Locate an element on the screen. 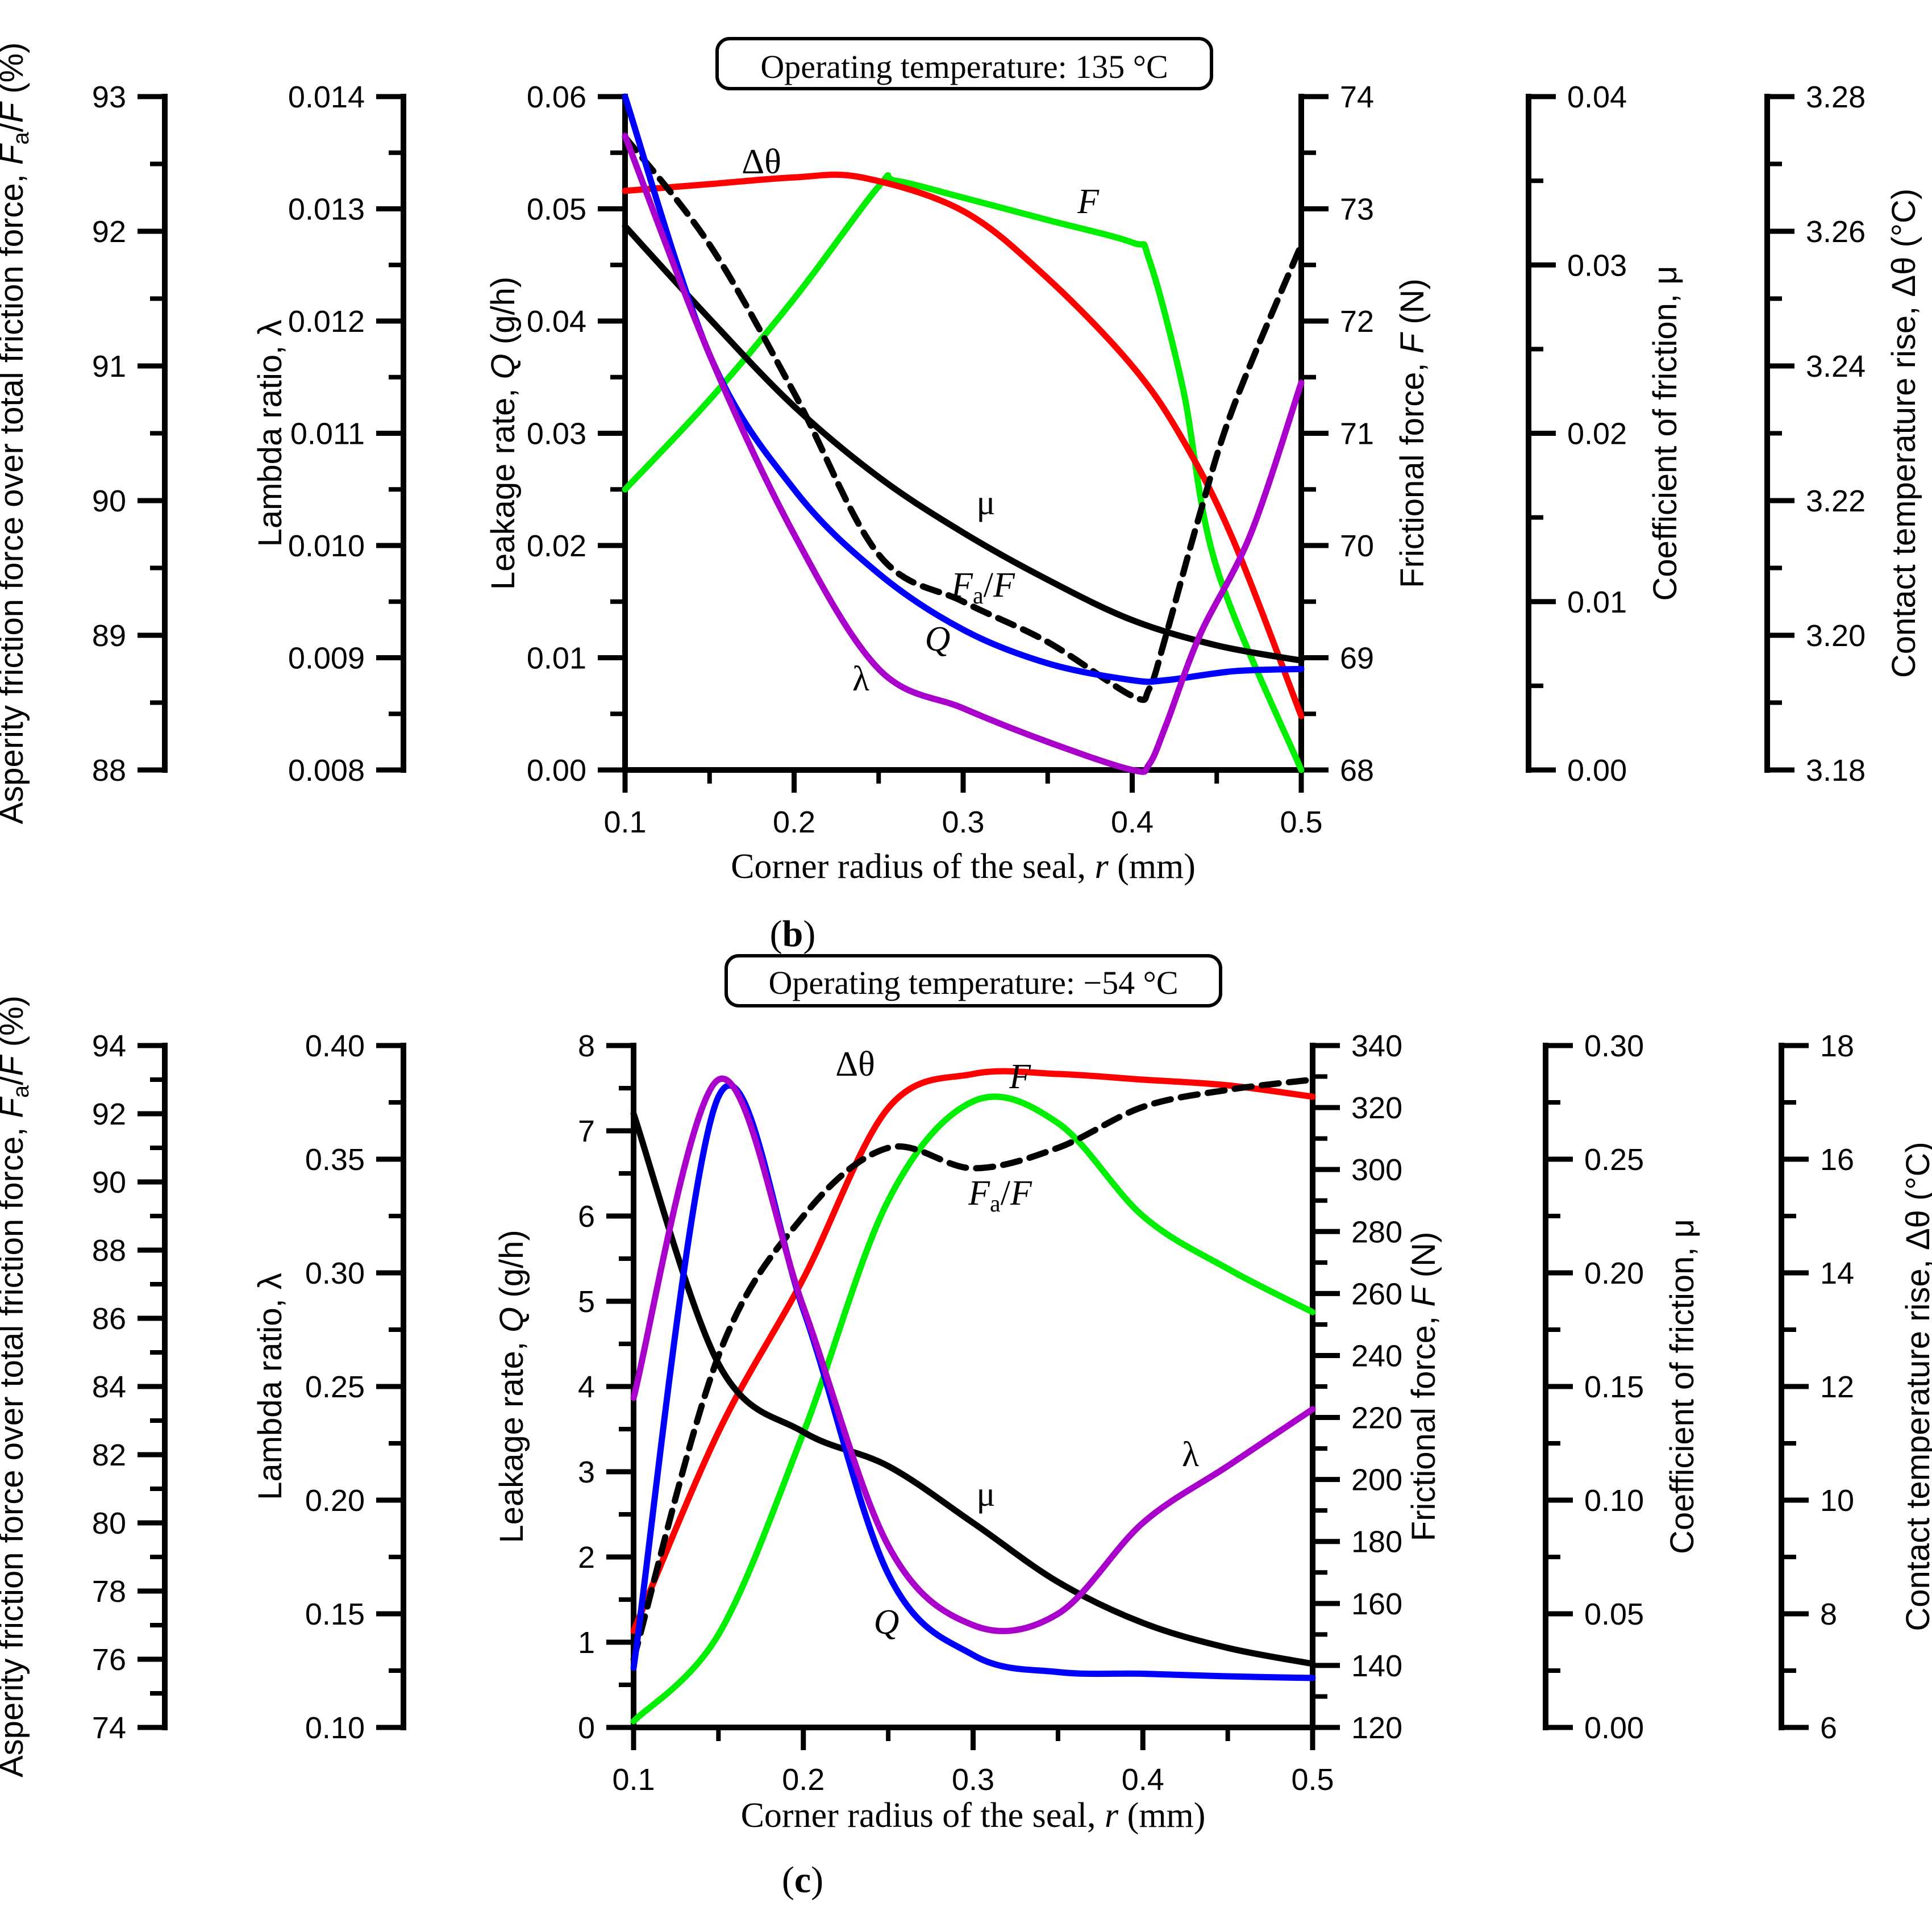 Image resolution: width=1932 pixels, height=1907 pixels. tick-label: 94 is located at coordinates (109, 1046).